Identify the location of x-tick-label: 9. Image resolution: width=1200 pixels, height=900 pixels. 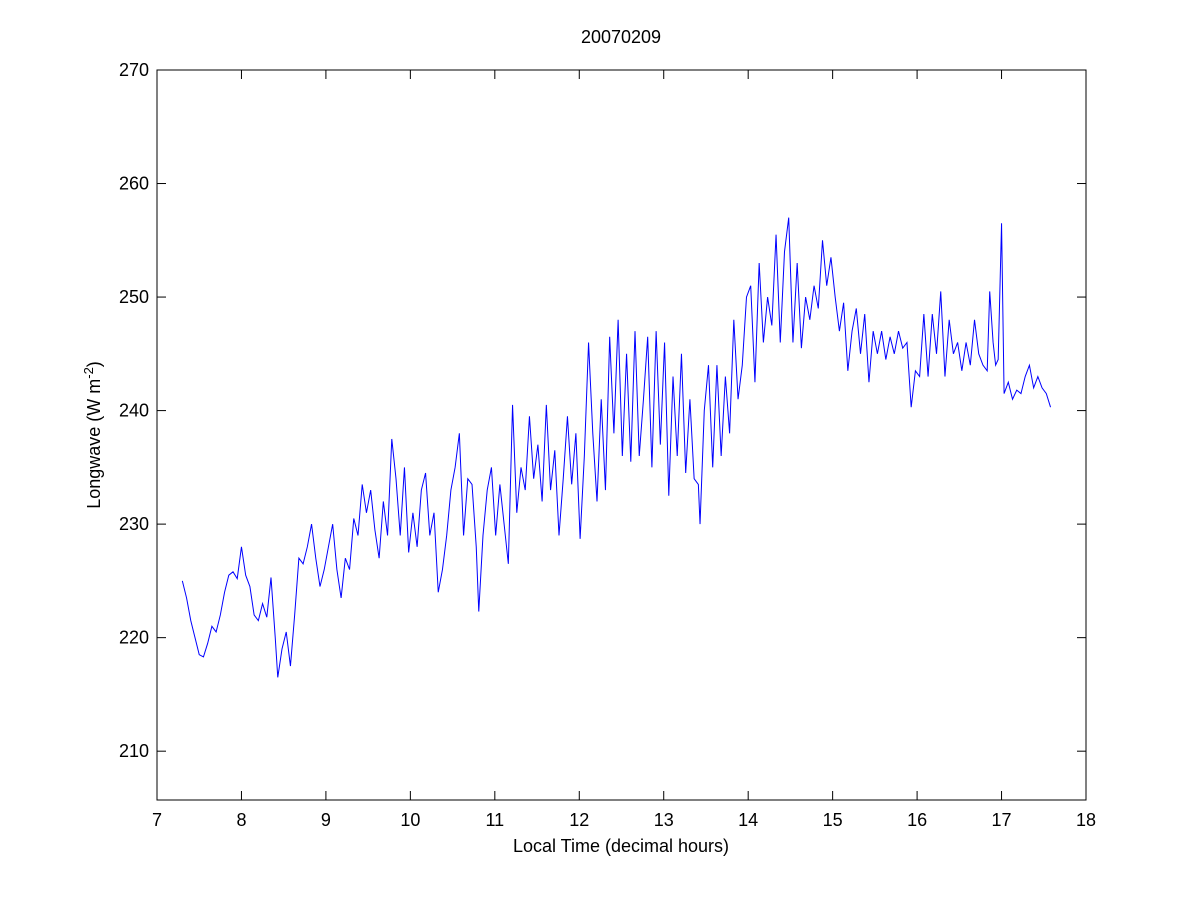
(326, 820).